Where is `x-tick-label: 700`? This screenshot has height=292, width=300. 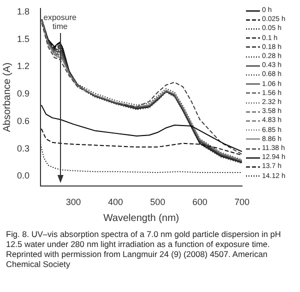 x-tick-label: 700 is located at coordinates (242, 202).